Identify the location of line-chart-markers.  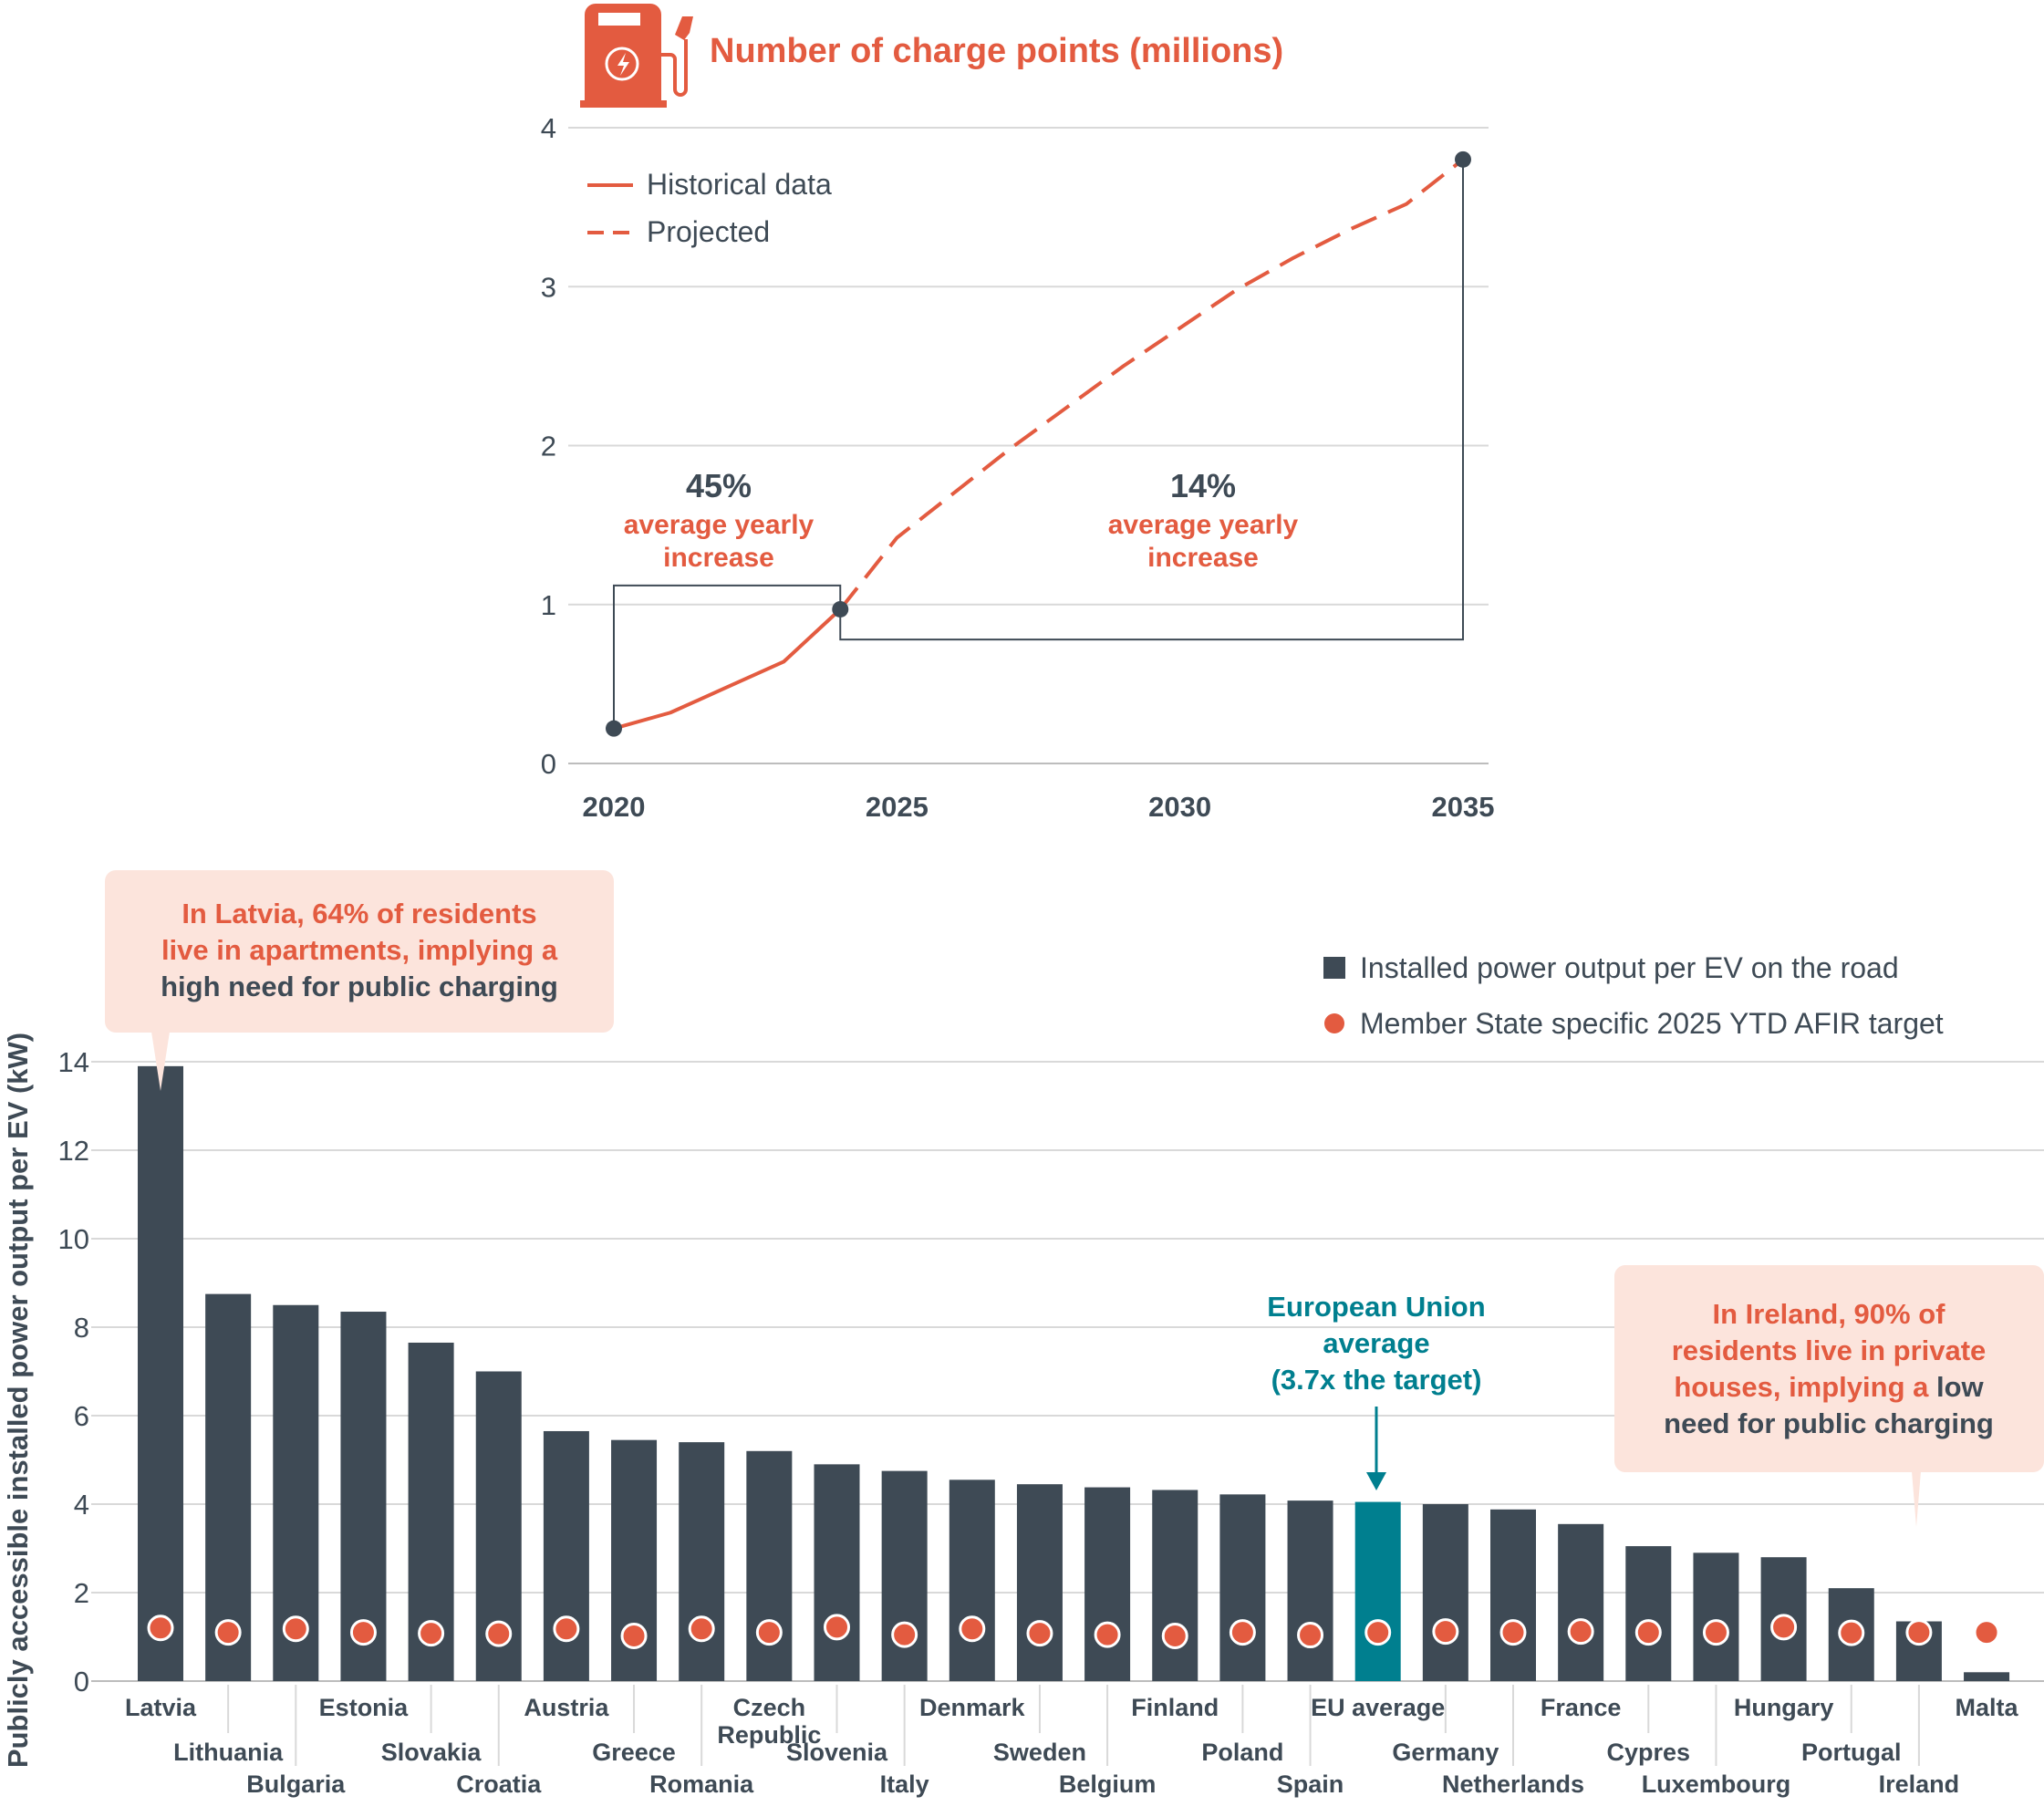
(1038, 444).